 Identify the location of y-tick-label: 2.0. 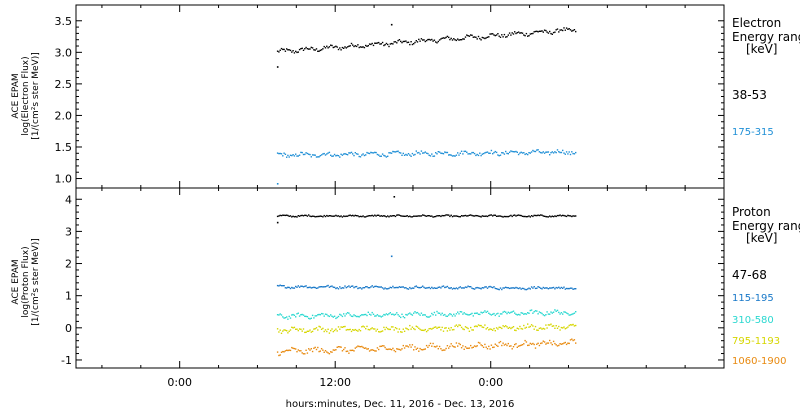
(64, 115).